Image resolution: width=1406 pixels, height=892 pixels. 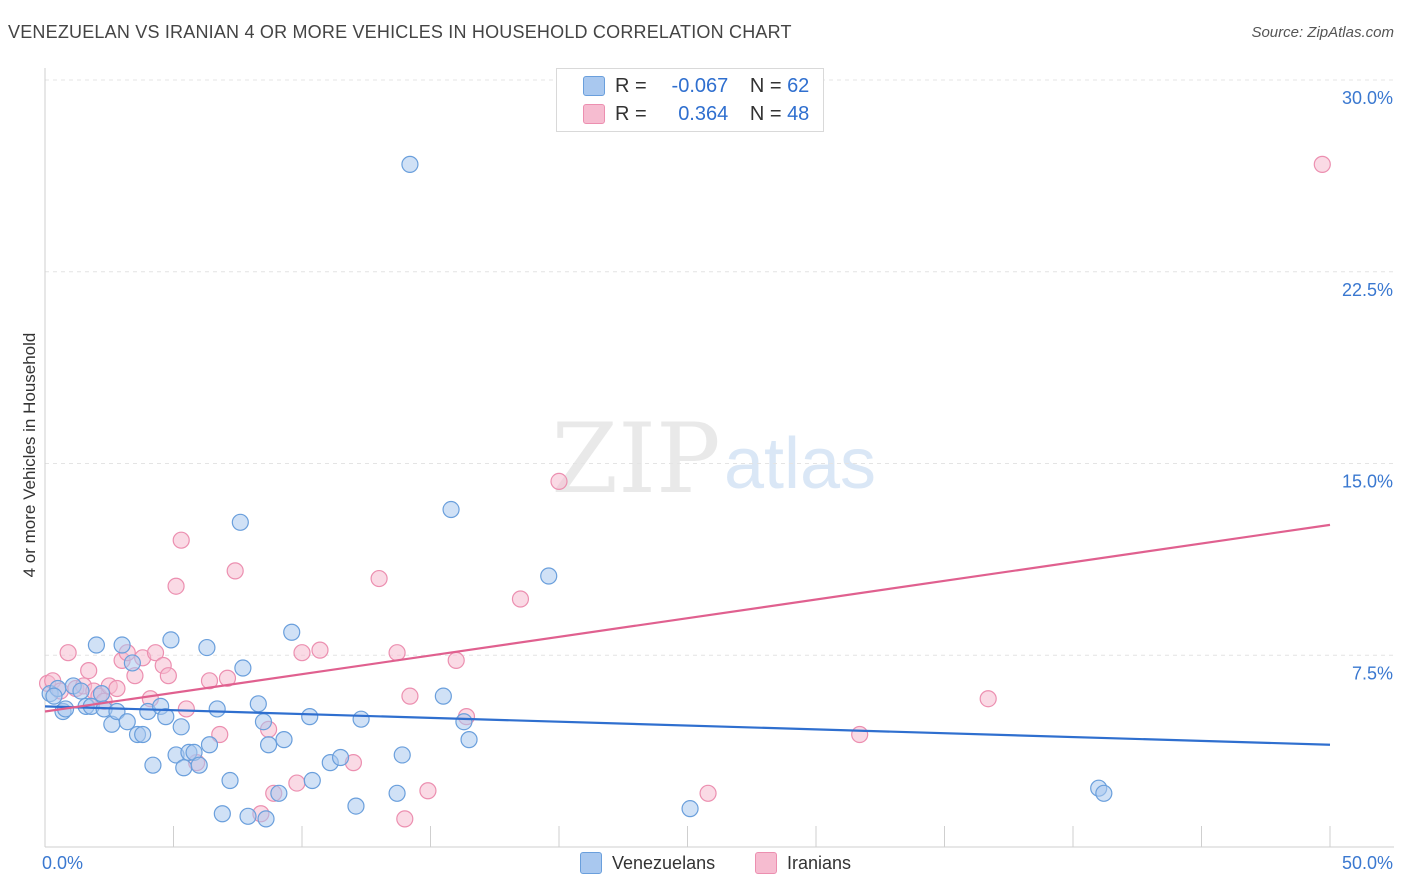 I want to click on x-tick-label: 0.0%, so click(x=62, y=863).